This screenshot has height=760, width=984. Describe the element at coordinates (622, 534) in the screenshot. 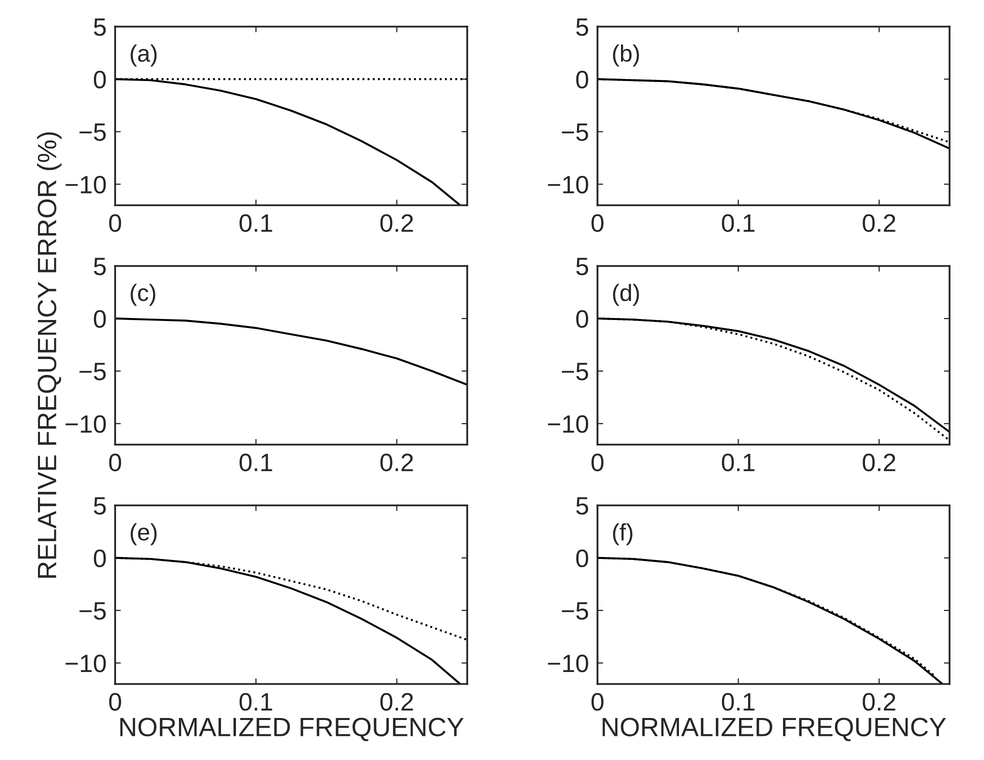

I see `annotation: (f)` at that location.